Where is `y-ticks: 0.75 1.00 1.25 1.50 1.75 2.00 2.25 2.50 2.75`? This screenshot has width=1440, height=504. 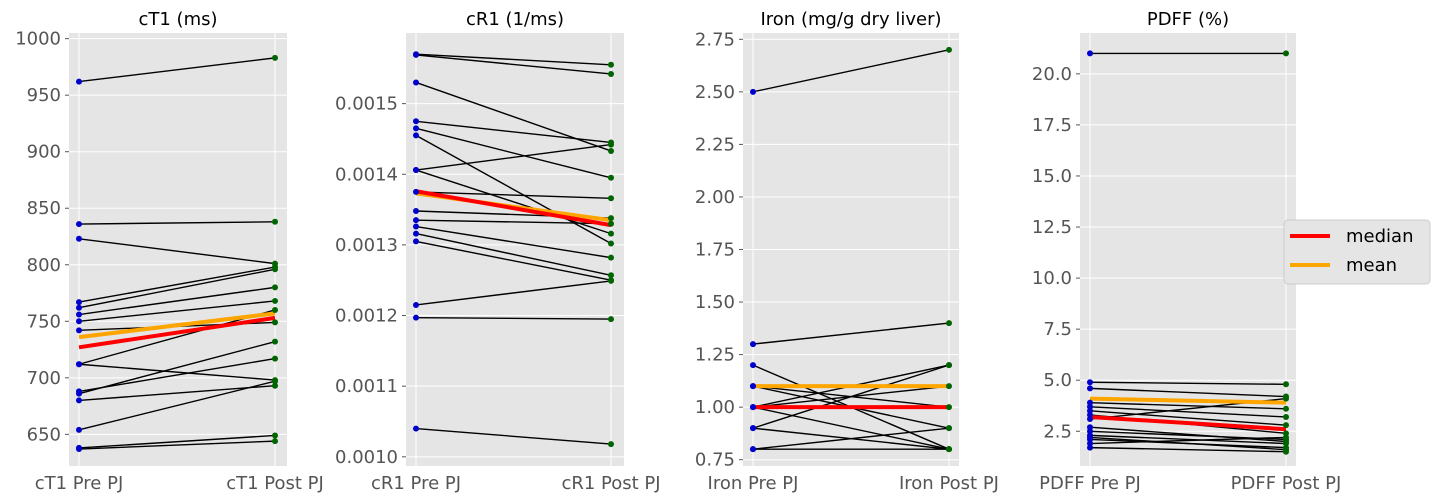
y-ticks: 0.75 1.00 1.25 1.50 1.75 2.00 2.25 2.50 2.75 is located at coordinates (719, 250).